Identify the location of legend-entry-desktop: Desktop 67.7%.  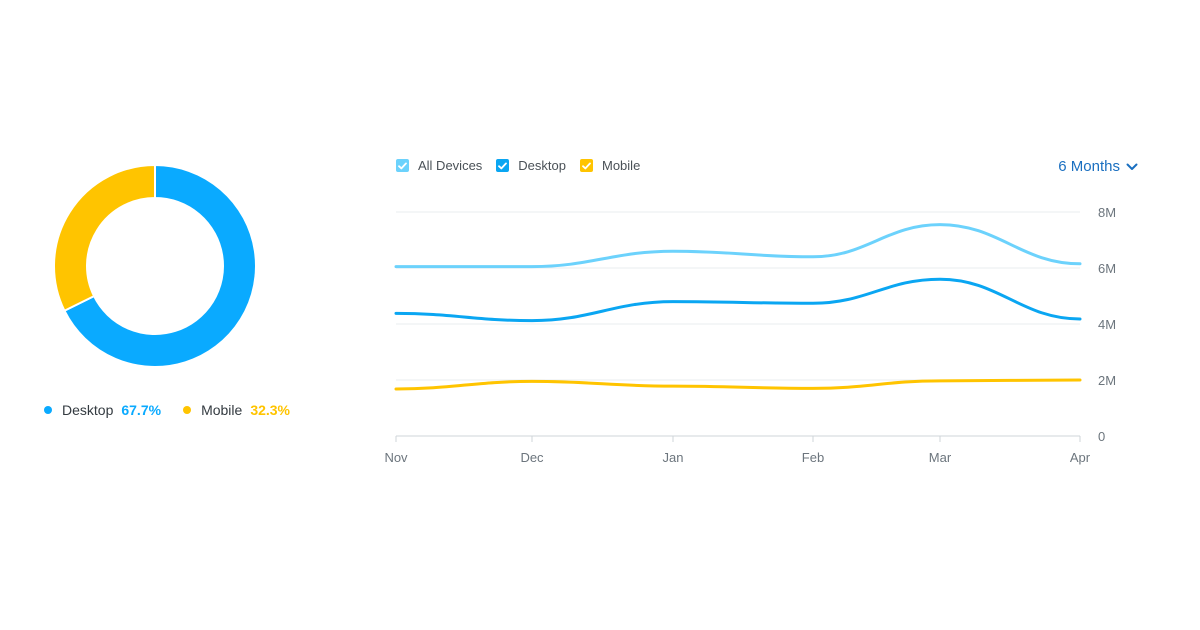
(102, 410).